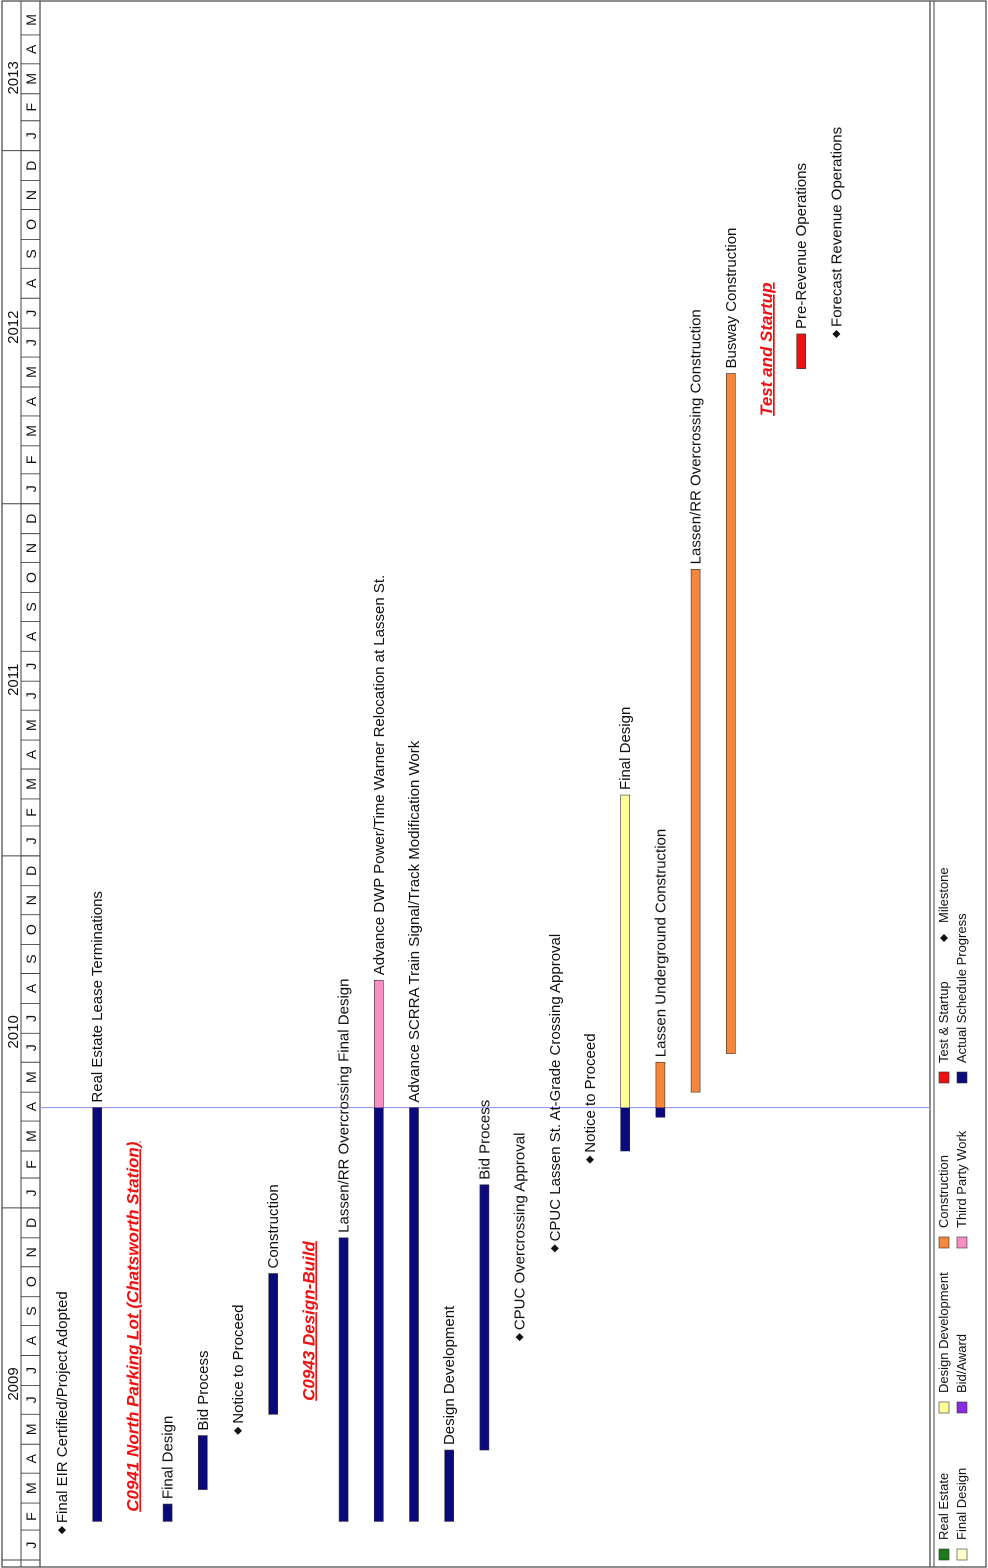  What do you see at coordinates (62, 1407) in the screenshot?
I see `milestone-label: Final EIR Certified/Project Adopted` at bounding box center [62, 1407].